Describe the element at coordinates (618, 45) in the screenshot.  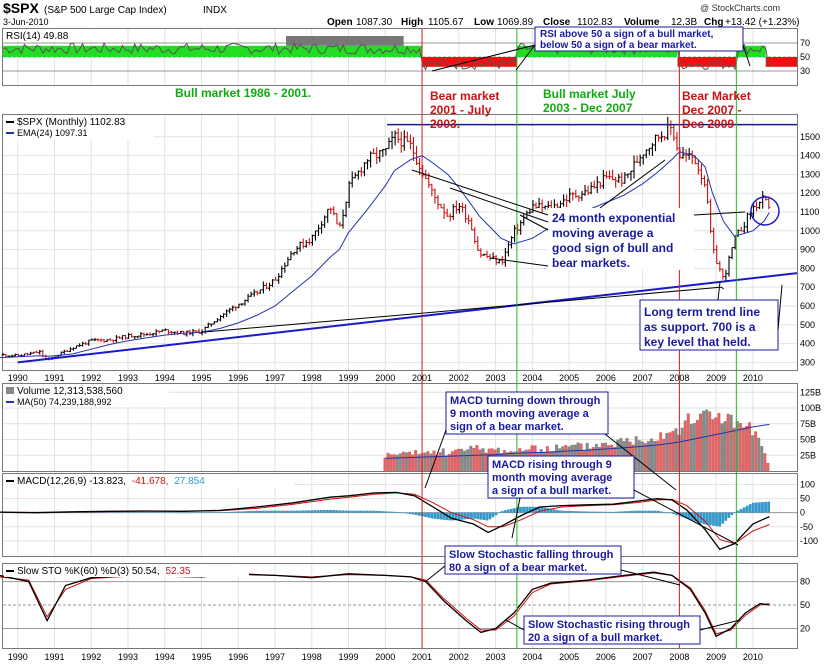
I see `rsi-note-line: below 50 a sign of a bear market.` at that location.